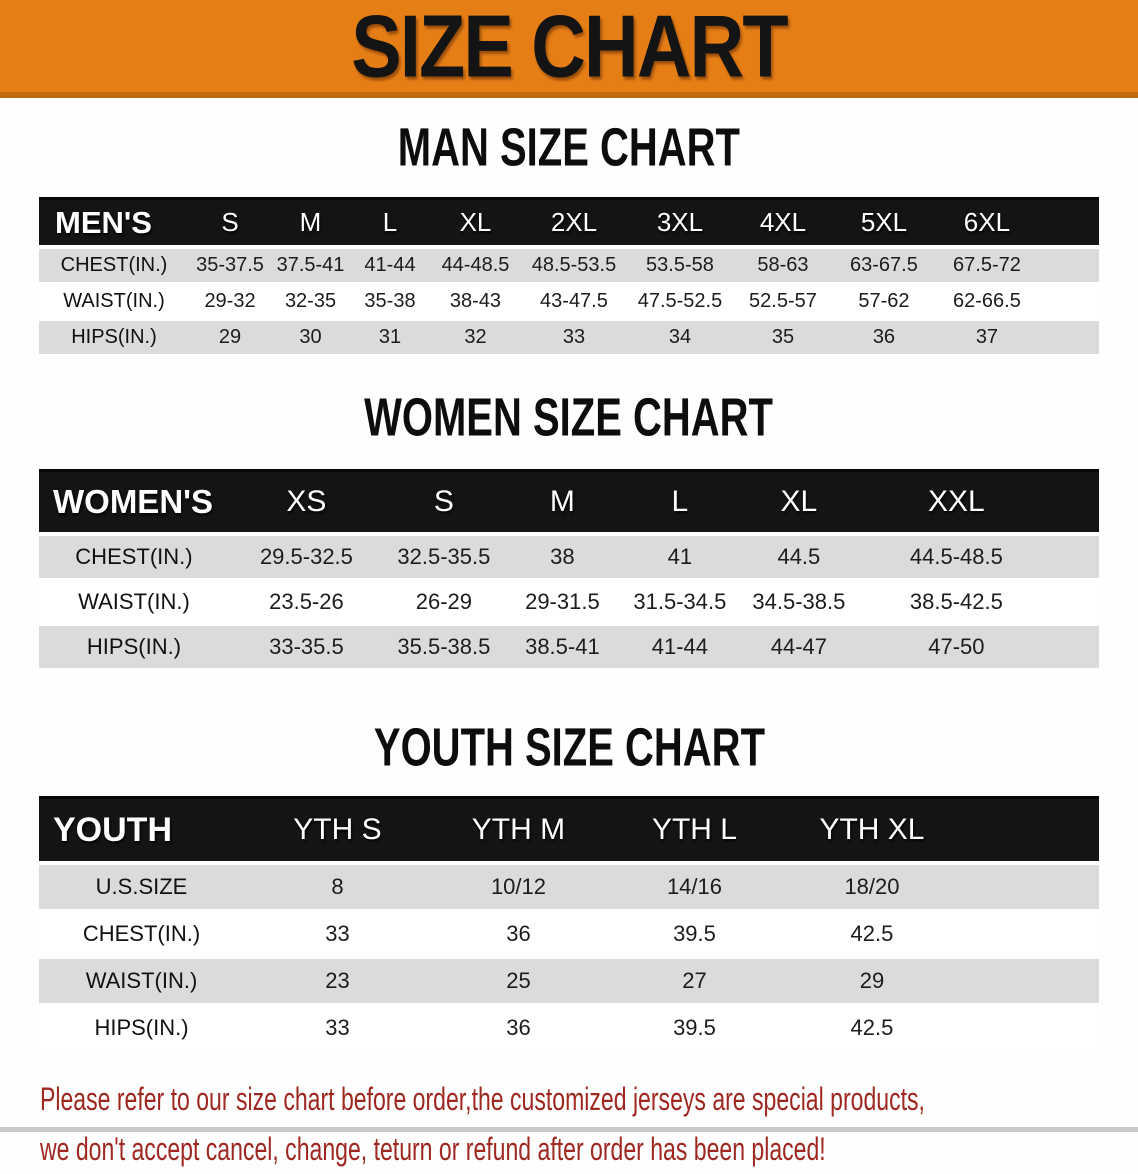  What do you see at coordinates (798, 502) in the screenshot?
I see `women-size-column-header: XL` at bounding box center [798, 502].